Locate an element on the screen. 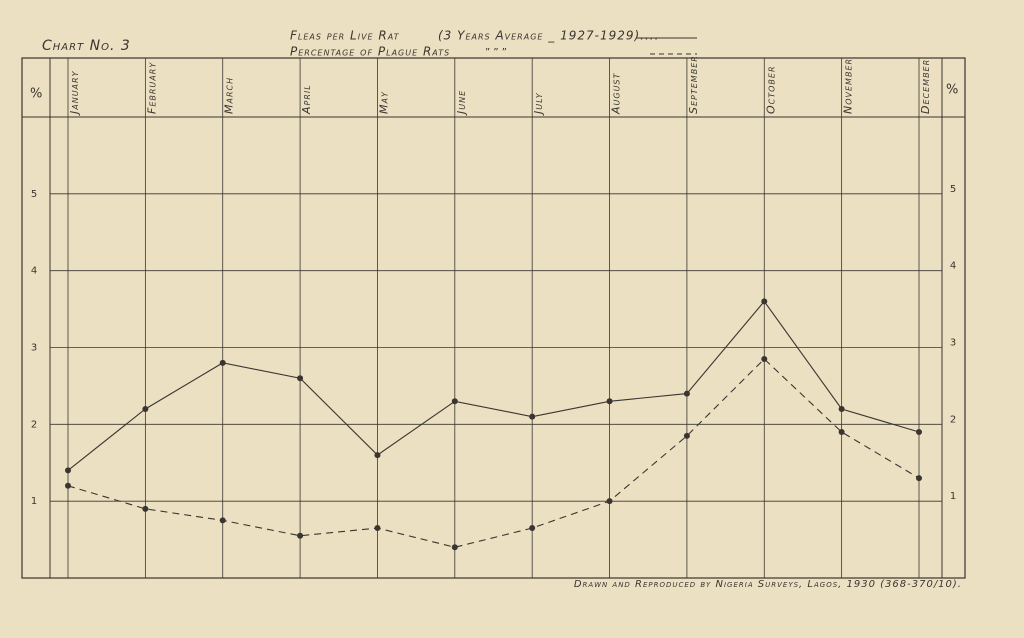  x-tick-label: February is located at coordinates (151, 88).